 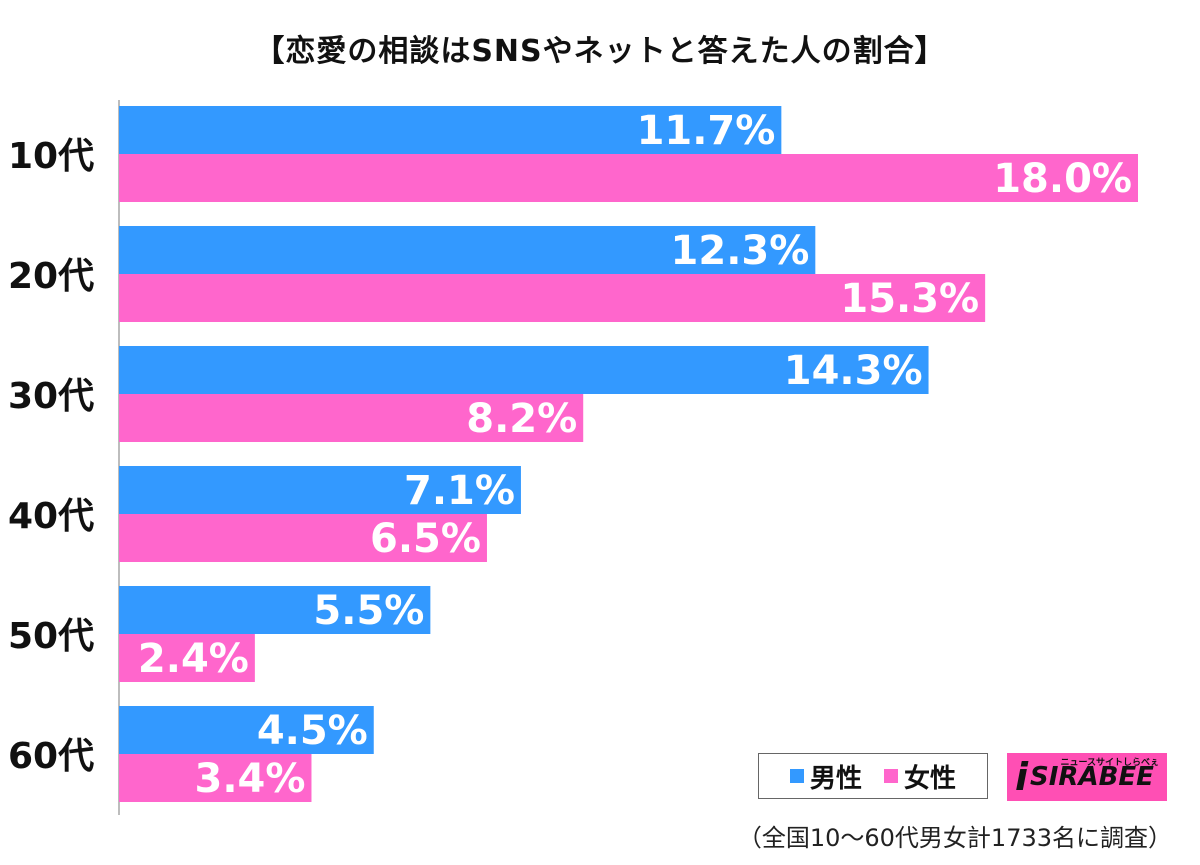 I want to click on category-label-40s: 40代, so click(x=51, y=516).